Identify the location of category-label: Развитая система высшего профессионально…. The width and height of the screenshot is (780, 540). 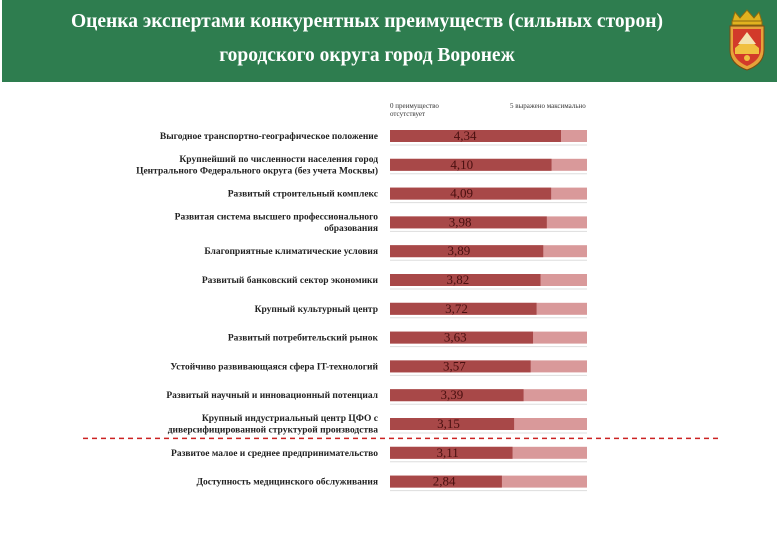
(277, 222).